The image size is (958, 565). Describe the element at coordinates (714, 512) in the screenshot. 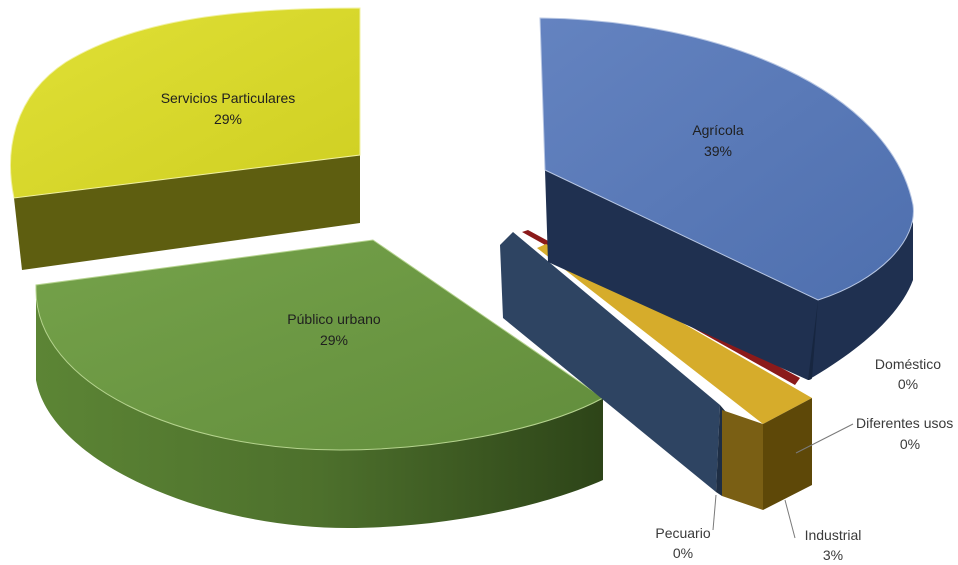

I see `leader-pecuario` at that location.